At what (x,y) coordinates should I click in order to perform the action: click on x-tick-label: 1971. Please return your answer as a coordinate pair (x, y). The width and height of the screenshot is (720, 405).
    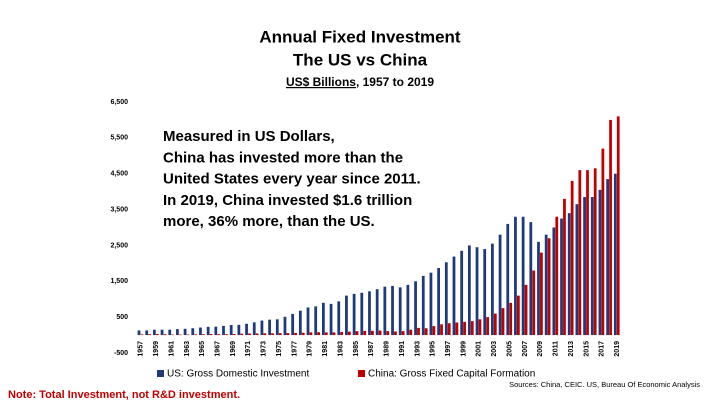
    Looking at the image, I should click on (248, 349).